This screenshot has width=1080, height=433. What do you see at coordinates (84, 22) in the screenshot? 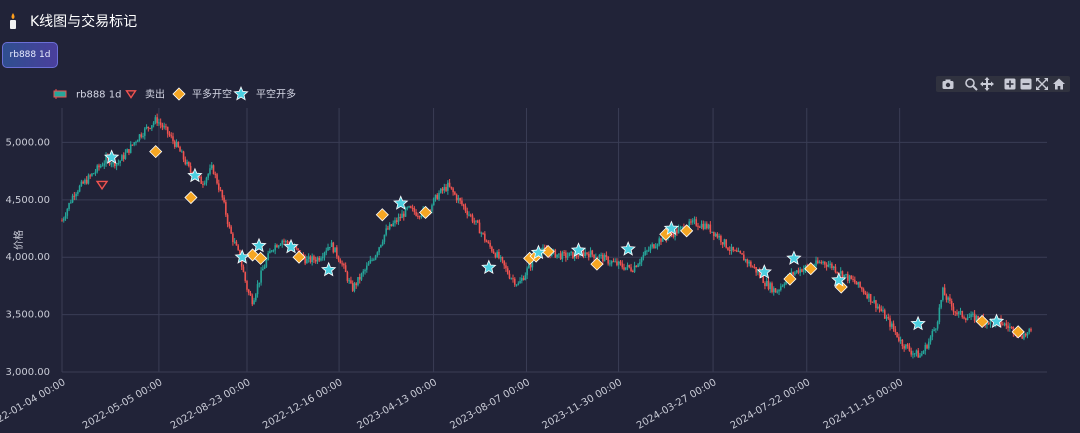
I see `page-title: K线图与交易标记` at bounding box center [84, 22].